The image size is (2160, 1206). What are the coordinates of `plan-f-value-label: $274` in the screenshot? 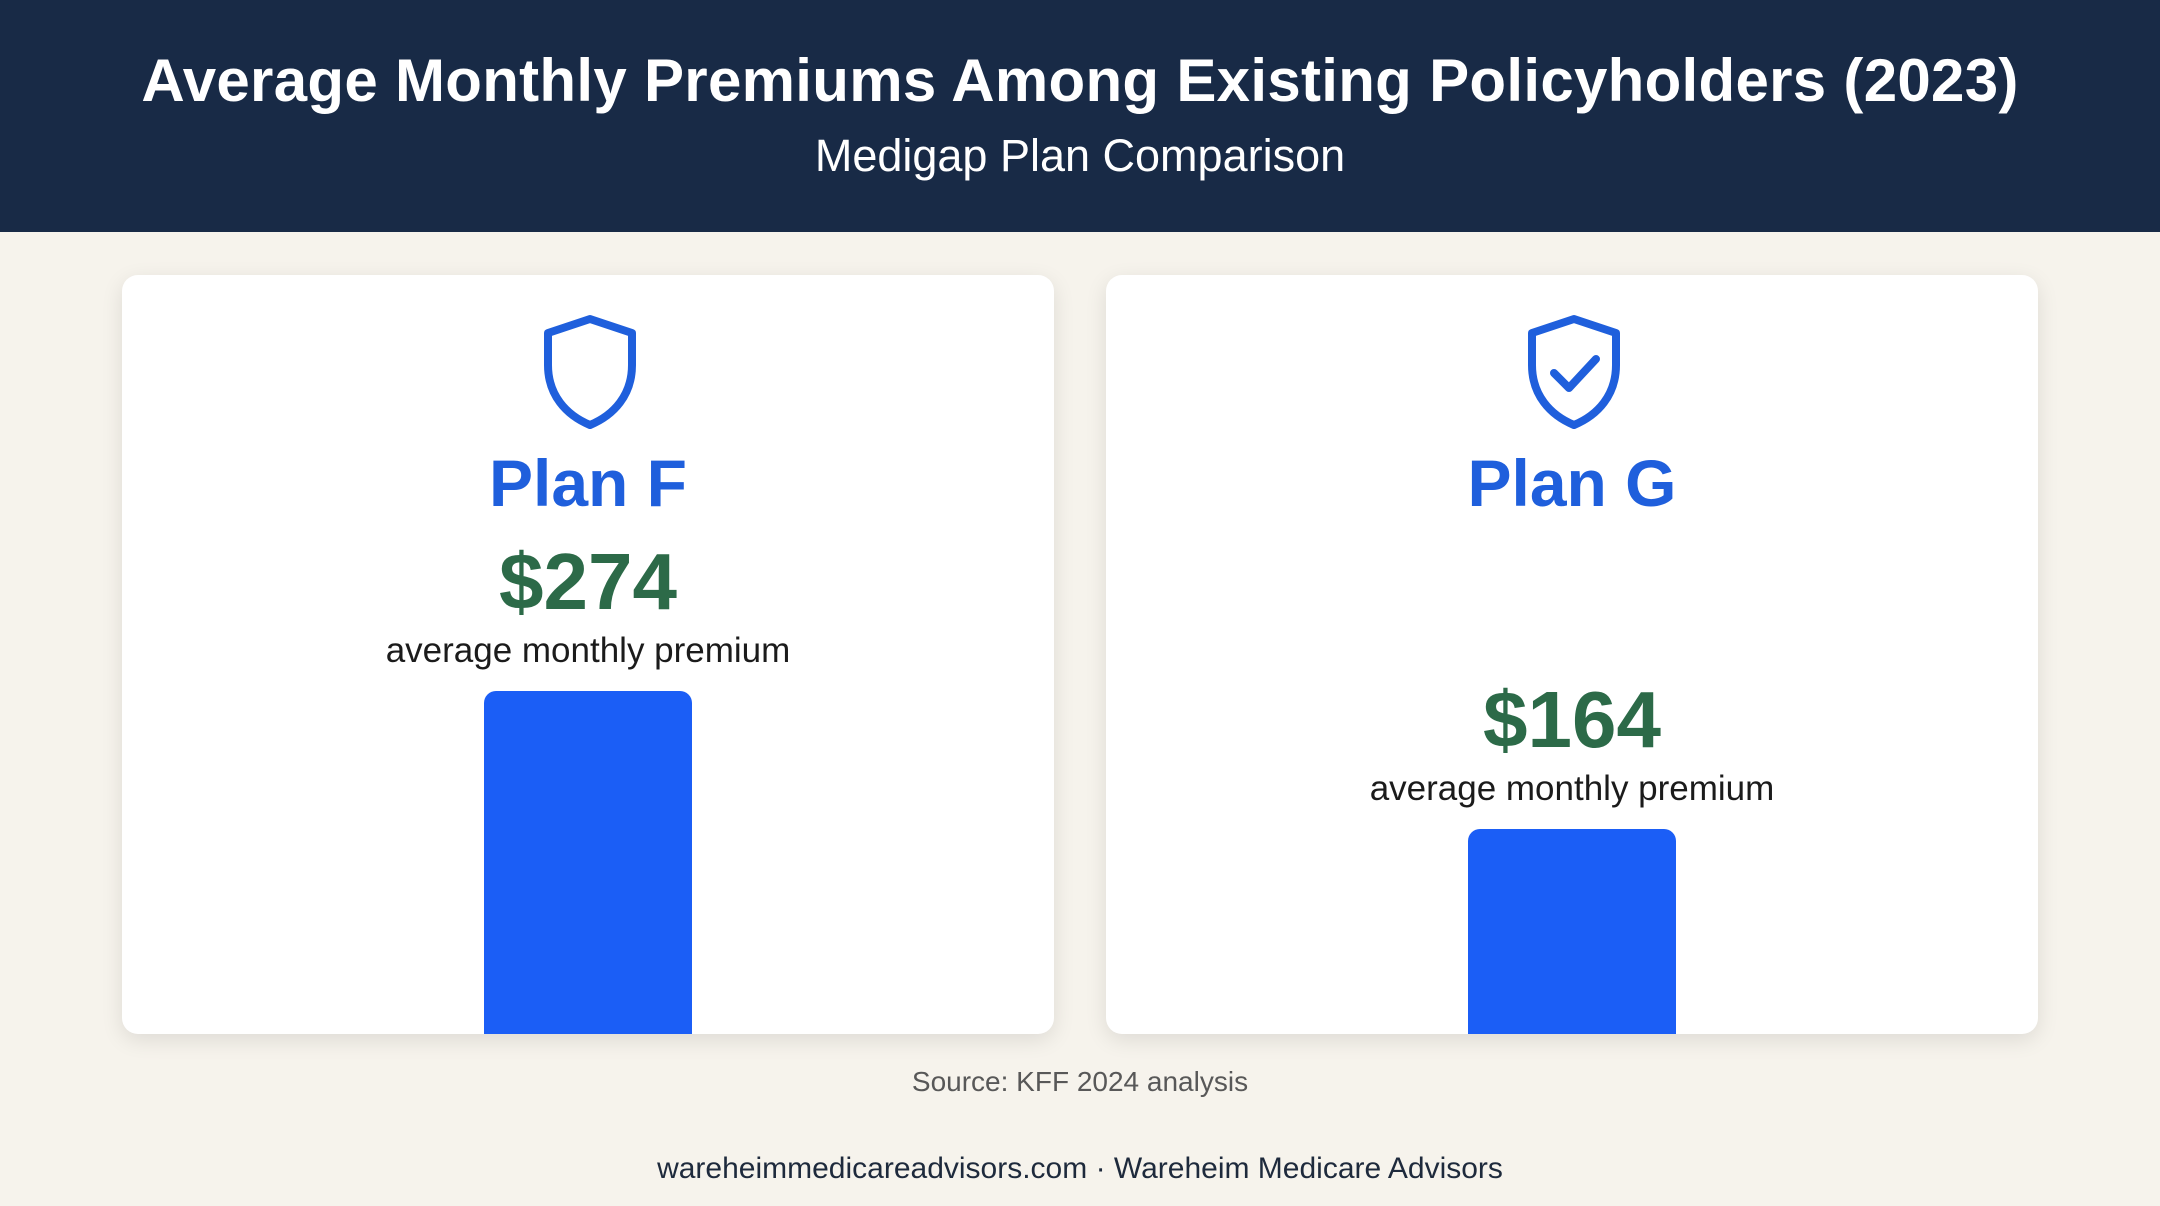 It's located at (588, 581).